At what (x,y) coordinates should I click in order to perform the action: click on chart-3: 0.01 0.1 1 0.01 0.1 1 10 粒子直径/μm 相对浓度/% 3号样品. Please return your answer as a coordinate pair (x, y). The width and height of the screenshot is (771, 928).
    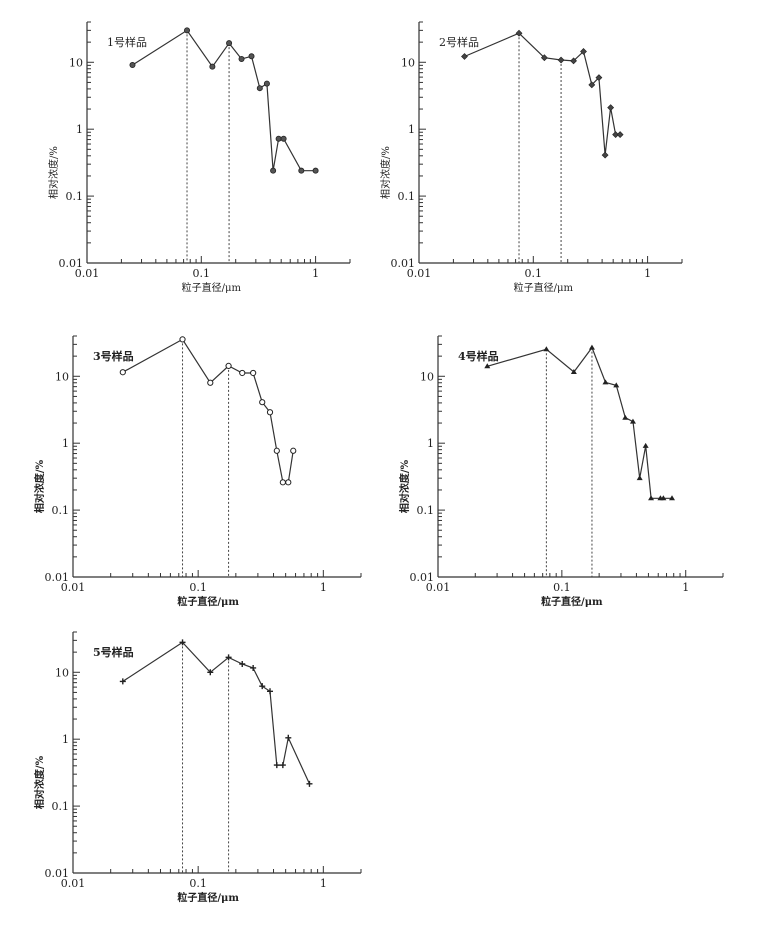
    Looking at the image, I should click on (197, 471).